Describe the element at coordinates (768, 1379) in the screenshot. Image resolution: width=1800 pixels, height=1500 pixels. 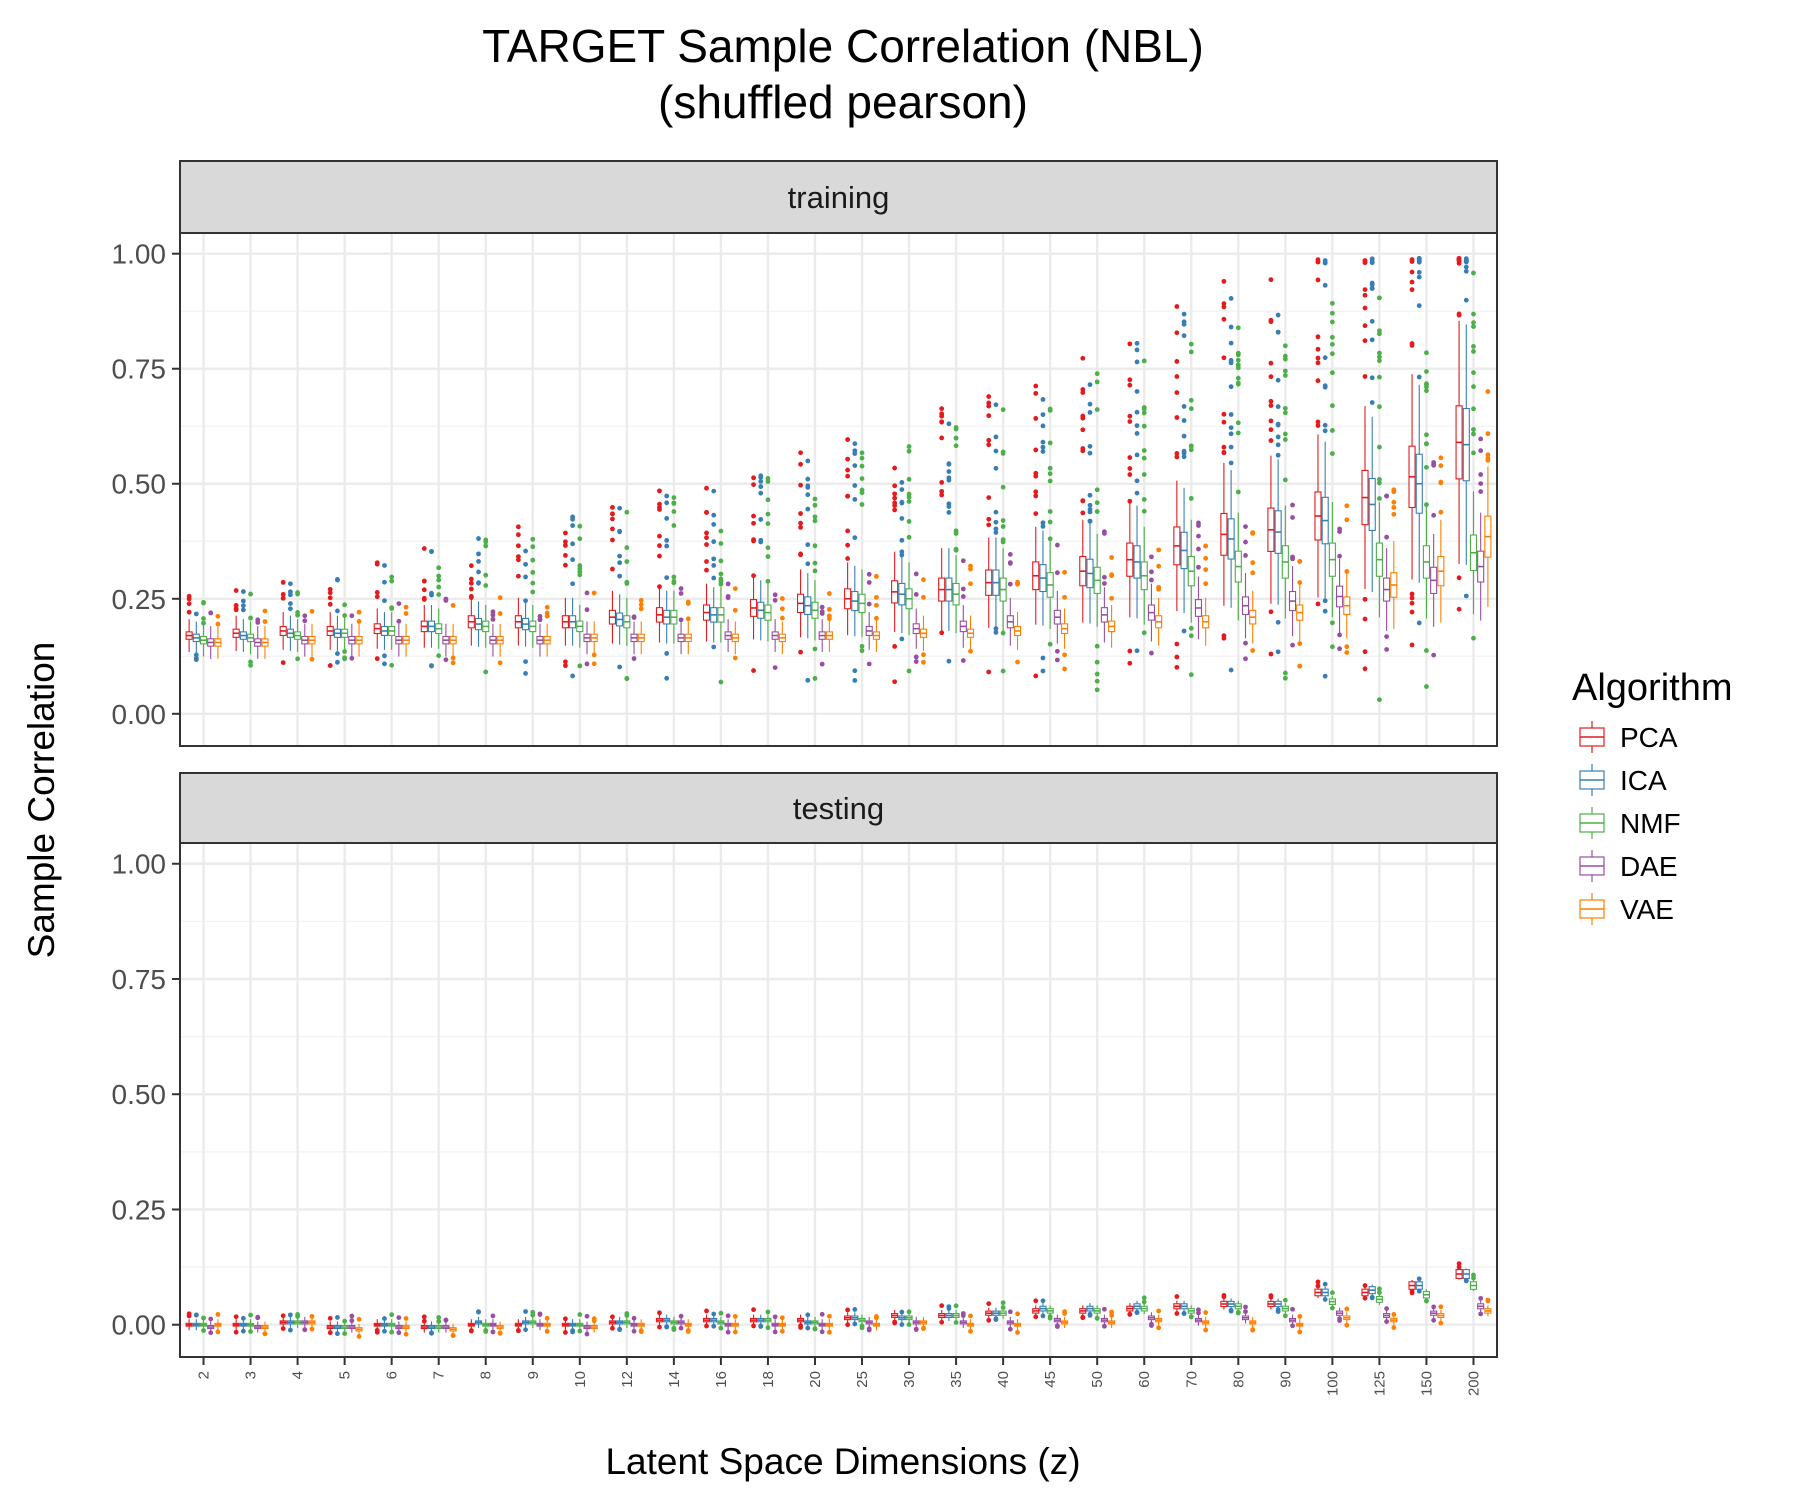
I see `x-tick-label: 18` at that location.